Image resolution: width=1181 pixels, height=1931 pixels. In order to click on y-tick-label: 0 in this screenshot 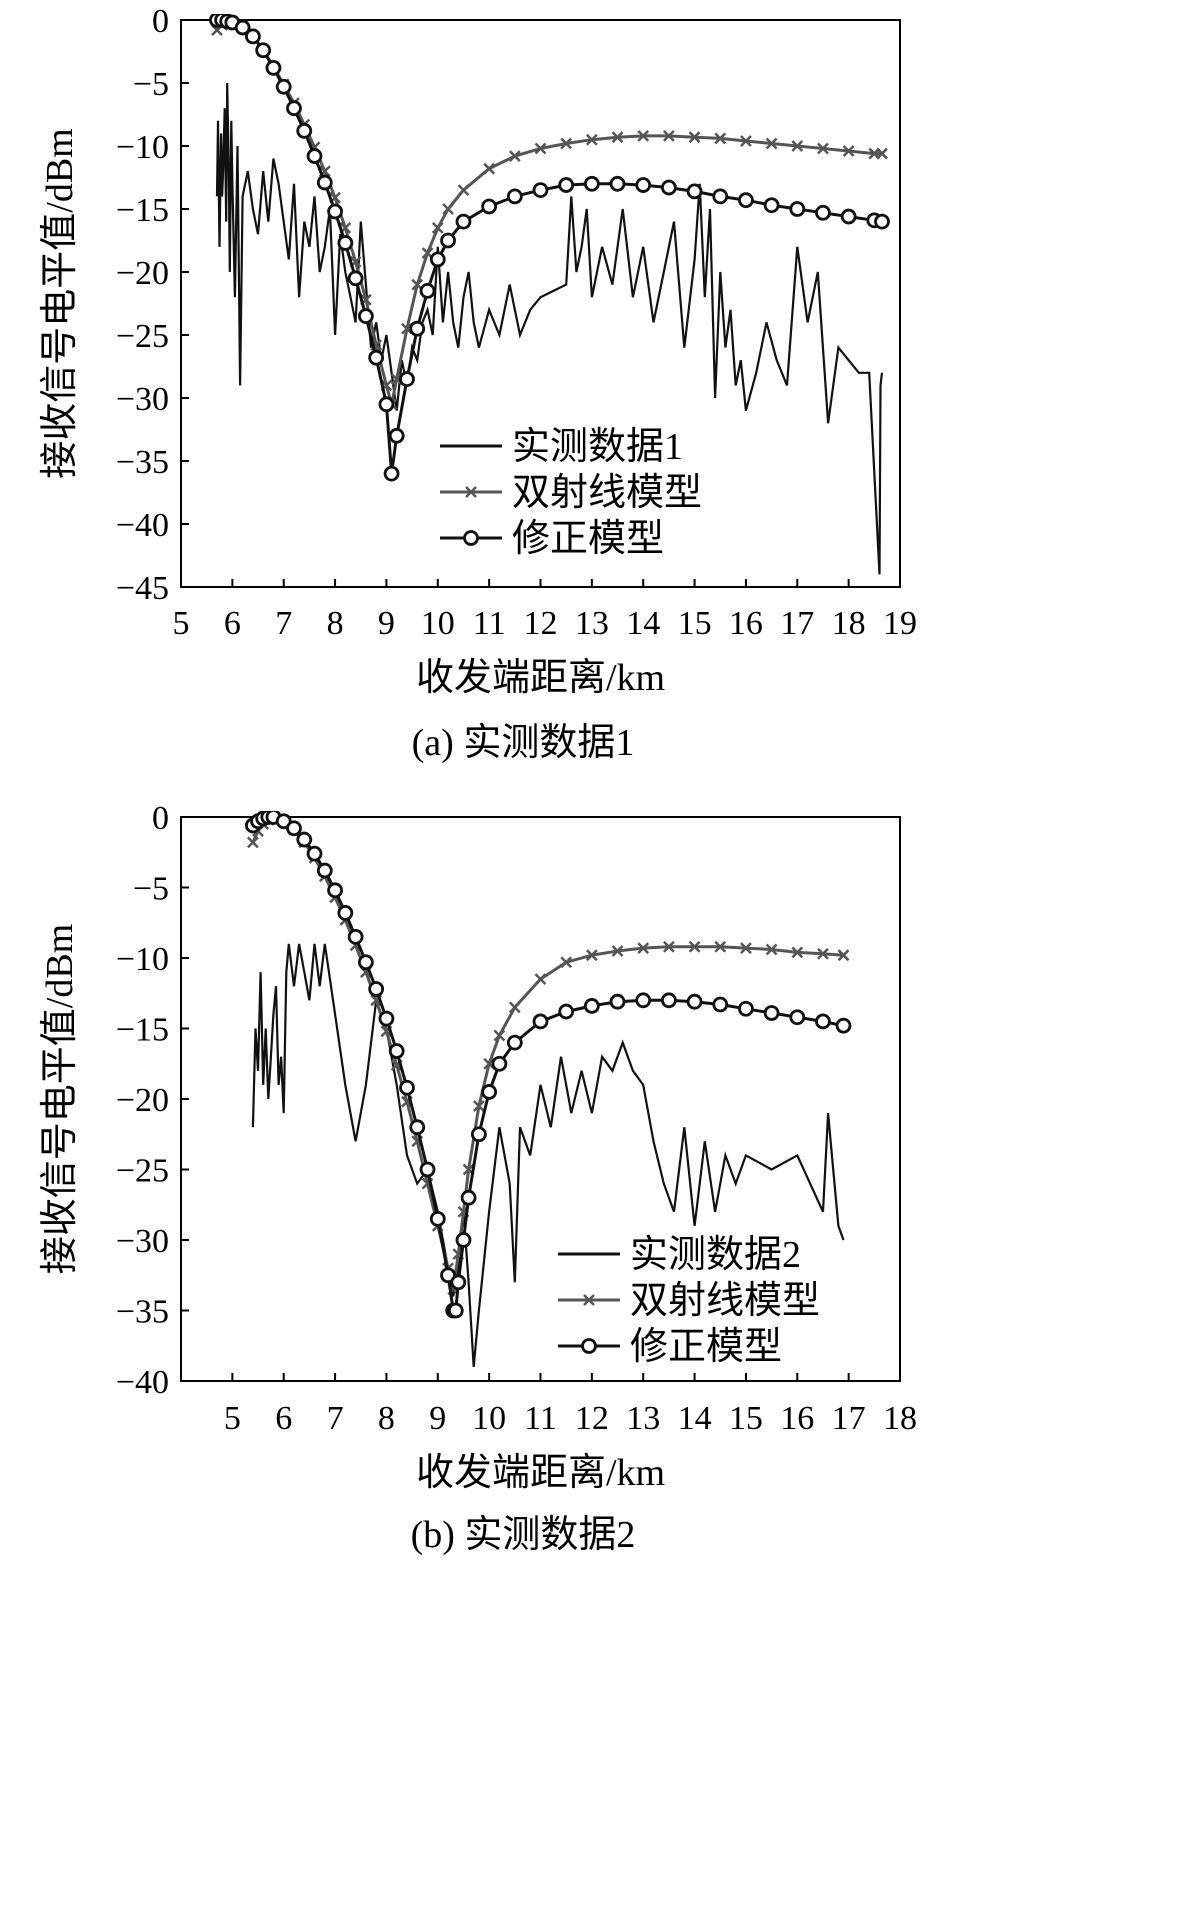, I will do `click(160, 818)`.